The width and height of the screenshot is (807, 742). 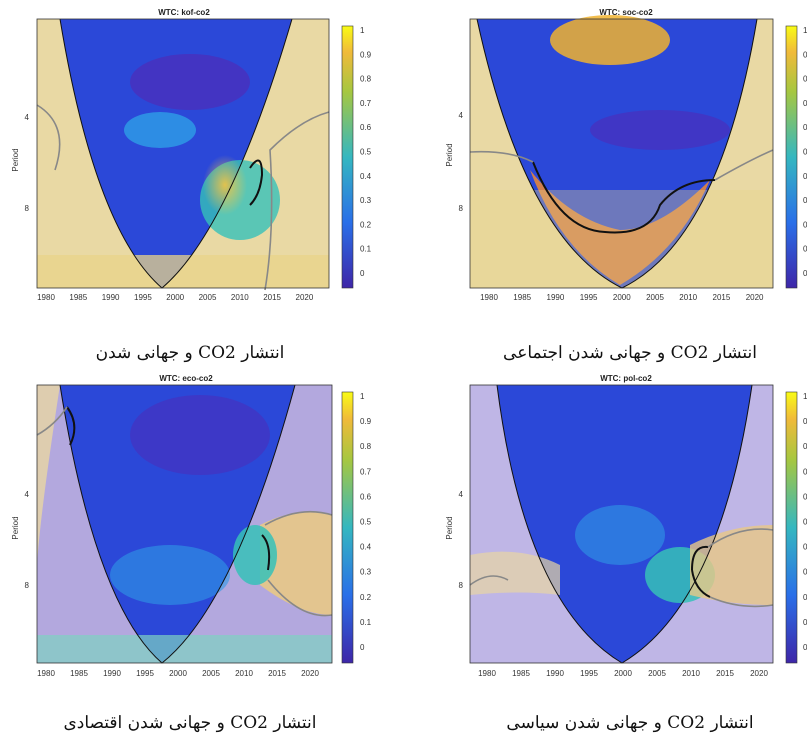 I want to click on chart-title: WTC: eco-co2, so click(x=186, y=378).